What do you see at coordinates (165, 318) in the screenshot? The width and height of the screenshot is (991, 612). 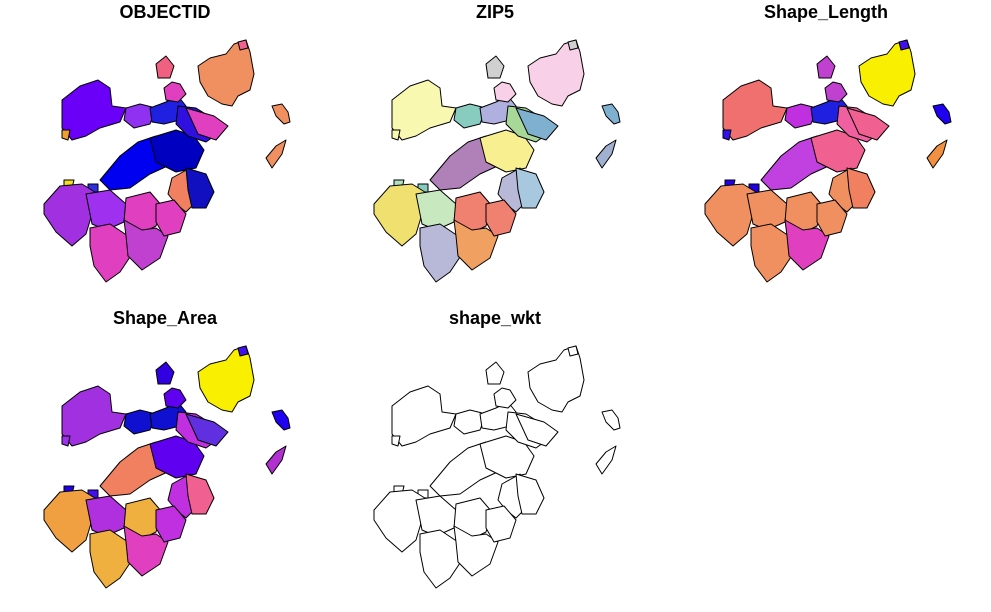 I see `panel-title: Shape_Area` at bounding box center [165, 318].